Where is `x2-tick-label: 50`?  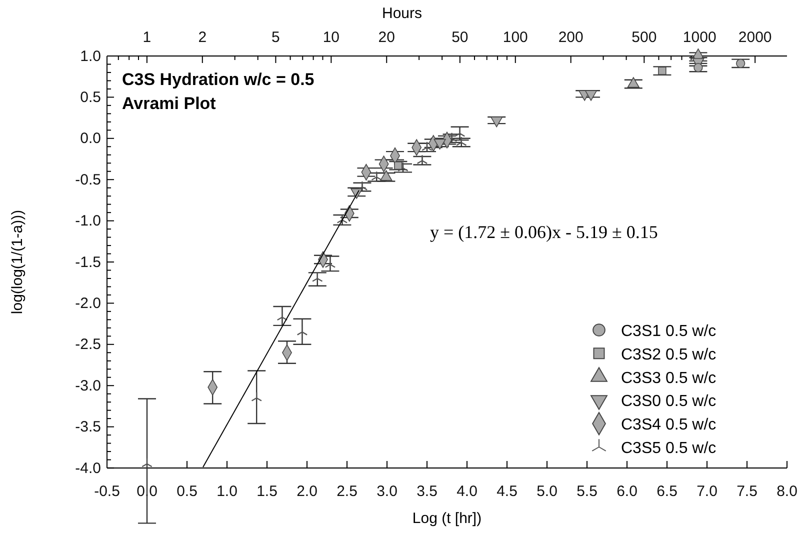
x2-tick-label: 50 is located at coordinates (460, 37).